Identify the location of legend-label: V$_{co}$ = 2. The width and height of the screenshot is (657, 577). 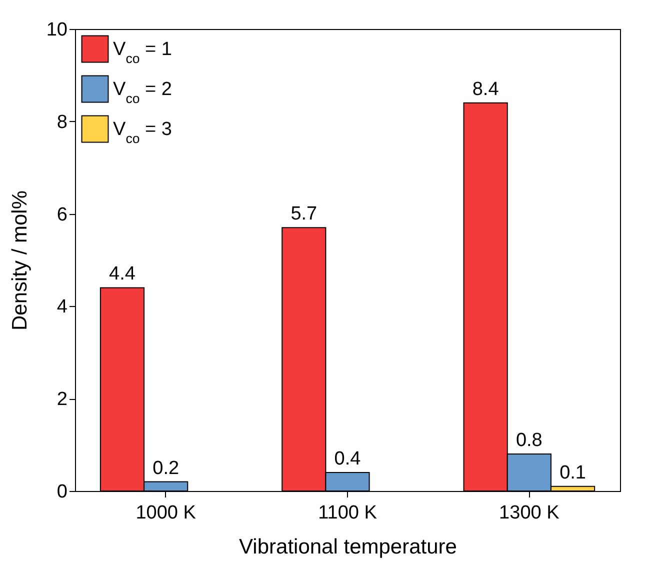
(142, 92).